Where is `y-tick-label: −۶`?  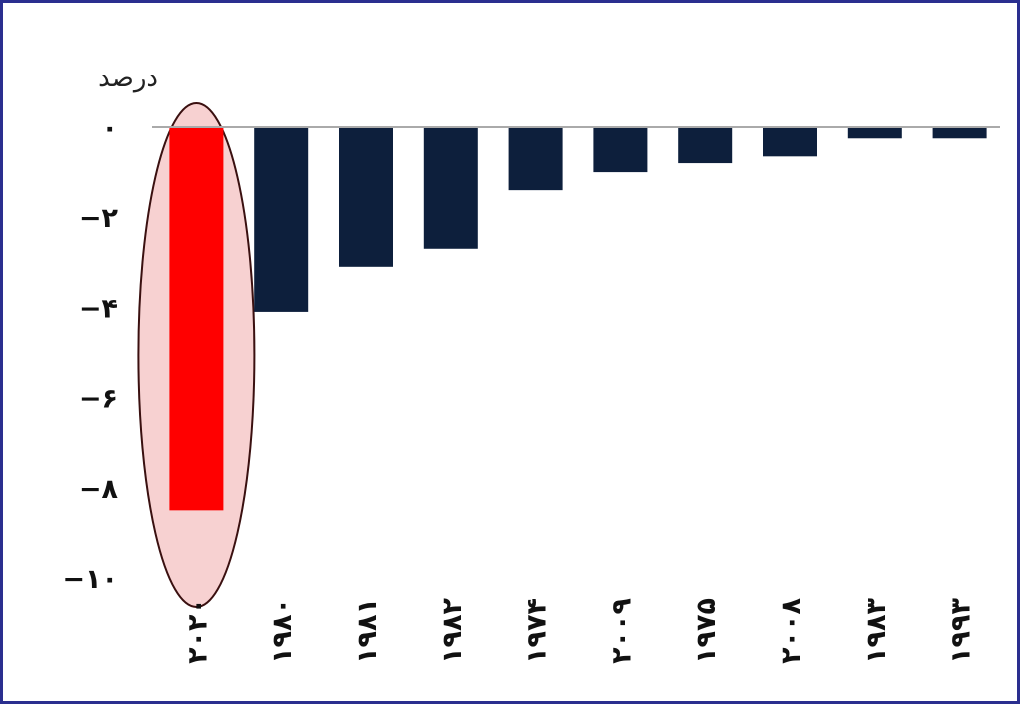
y-tick-label: −۶ is located at coordinates (98, 399).